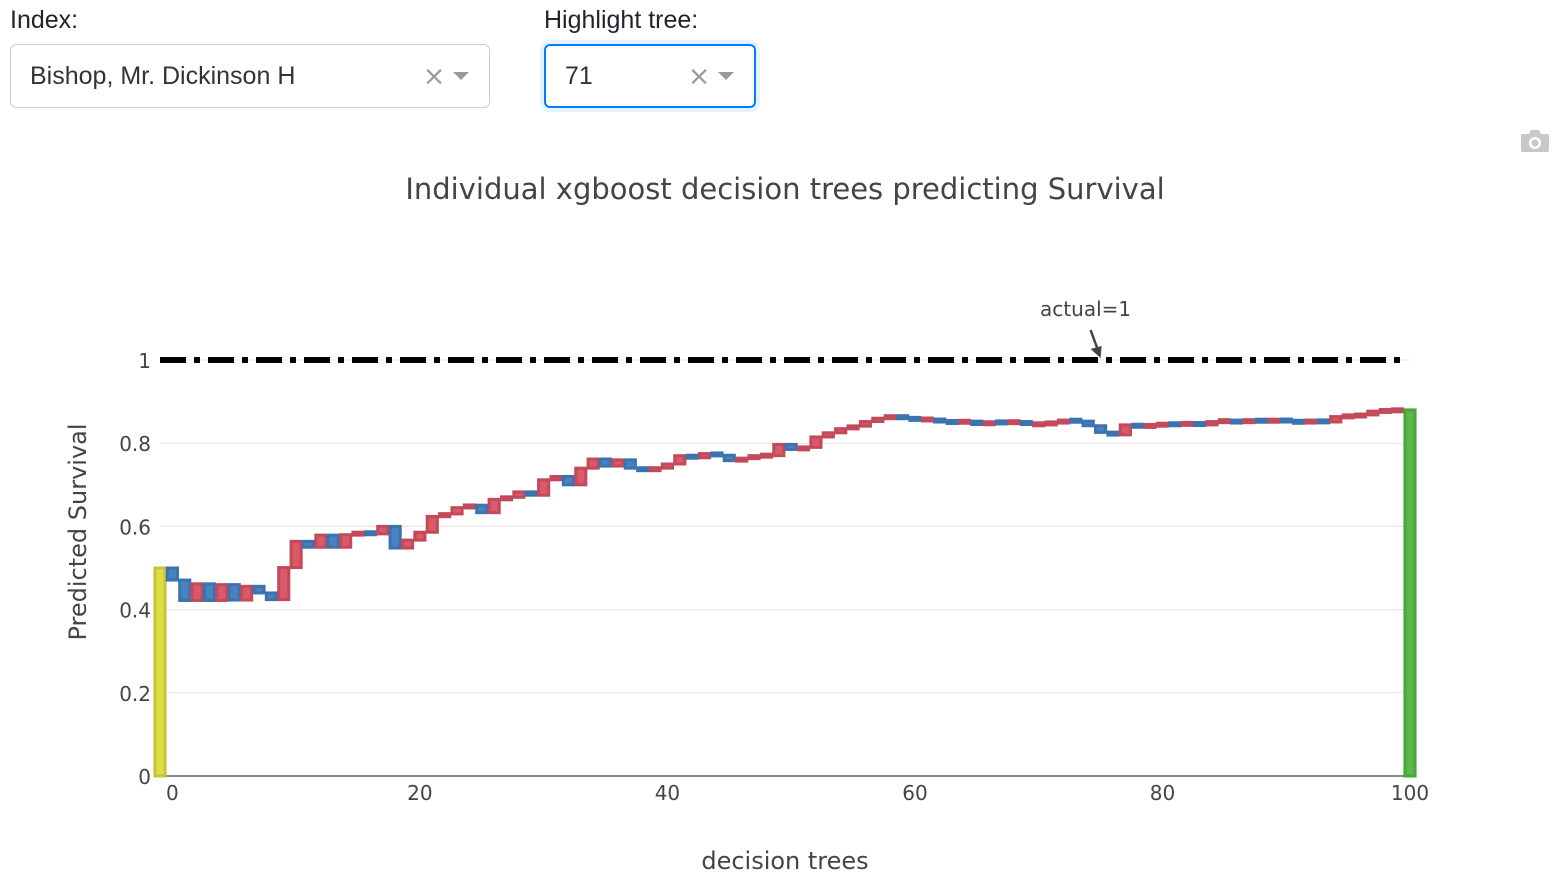  What do you see at coordinates (135, 444) in the screenshot?
I see `y-tick-label: 0.8` at bounding box center [135, 444].